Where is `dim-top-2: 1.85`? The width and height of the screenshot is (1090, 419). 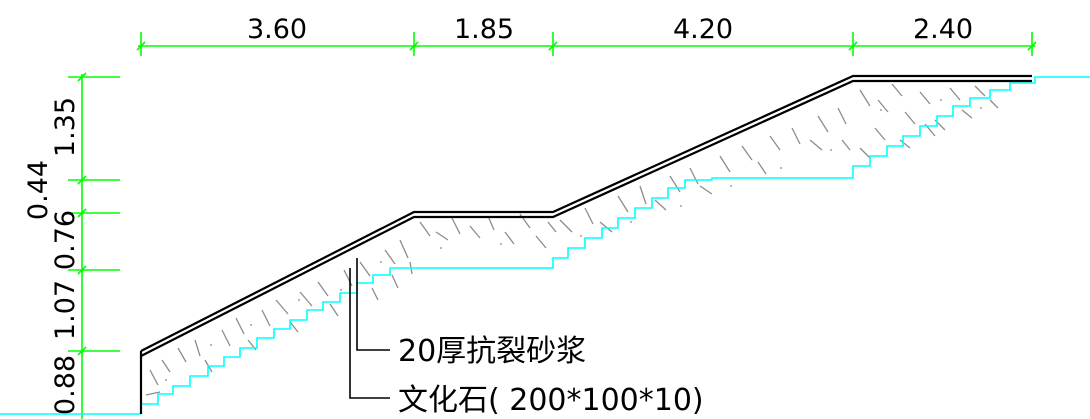 dim-top-2: 1.85 is located at coordinates (484, 29).